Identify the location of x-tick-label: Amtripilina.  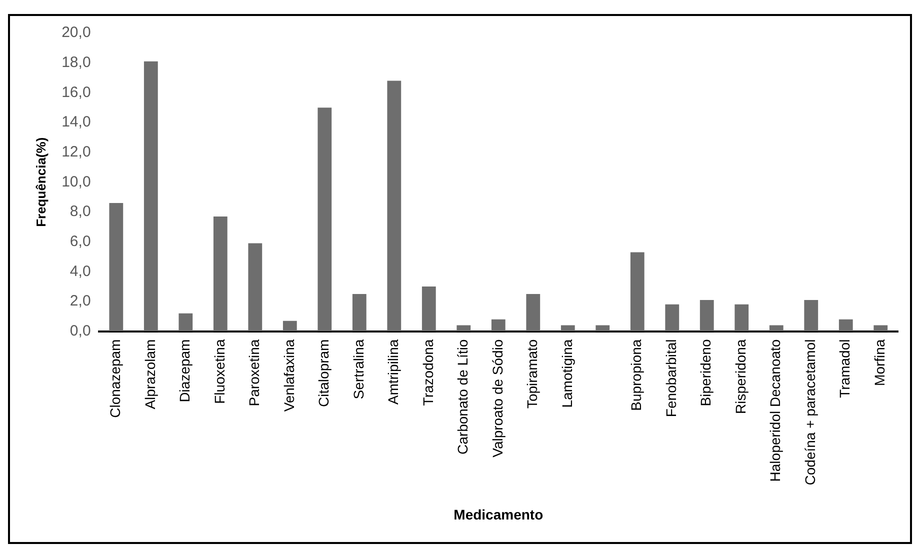
(393, 372).